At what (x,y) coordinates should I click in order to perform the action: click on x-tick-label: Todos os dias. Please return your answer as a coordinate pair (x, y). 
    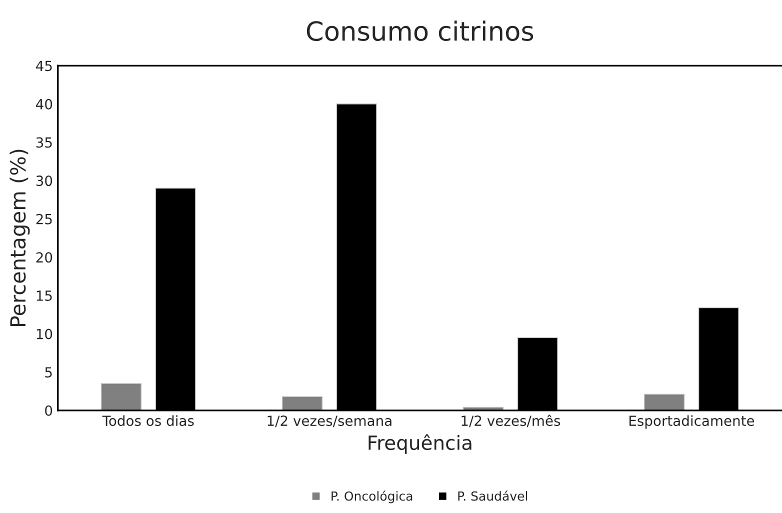
    Looking at the image, I should click on (148, 420).